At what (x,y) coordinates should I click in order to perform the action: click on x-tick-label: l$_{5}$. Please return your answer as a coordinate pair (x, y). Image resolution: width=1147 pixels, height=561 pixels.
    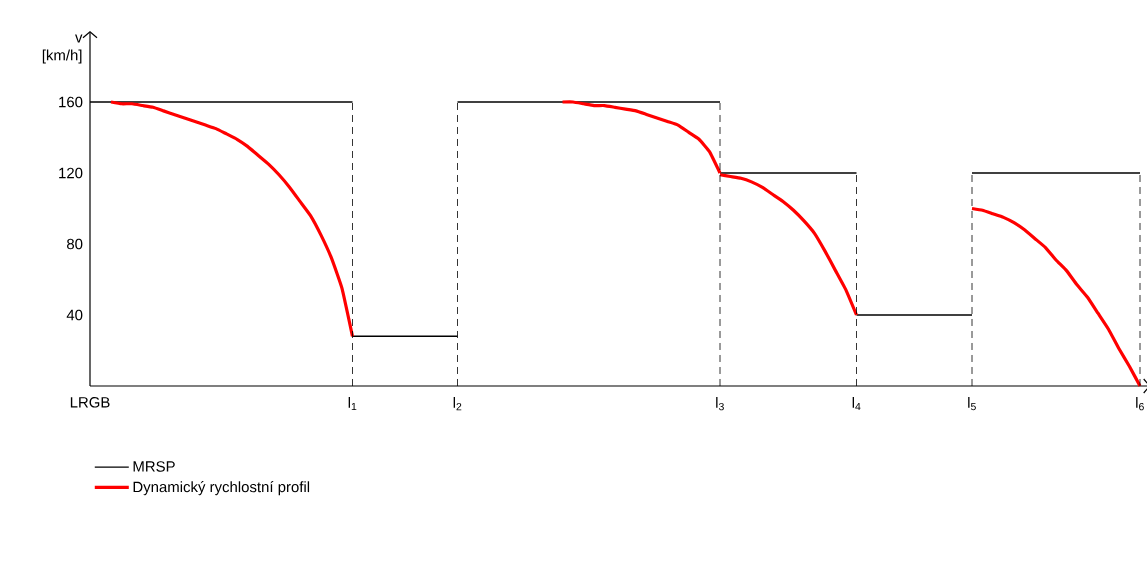
    Looking at the image, I should click on (972, 404).